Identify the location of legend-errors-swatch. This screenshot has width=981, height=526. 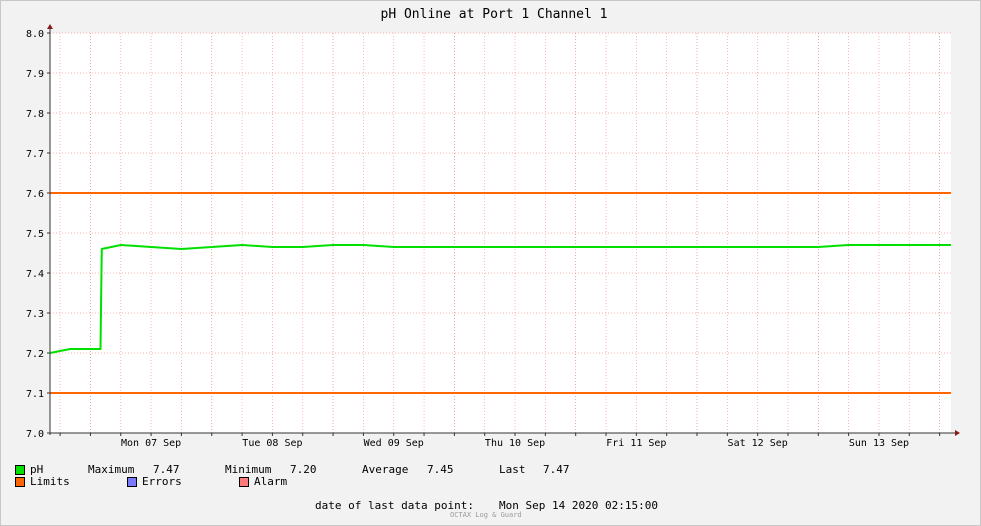
(132, 482).